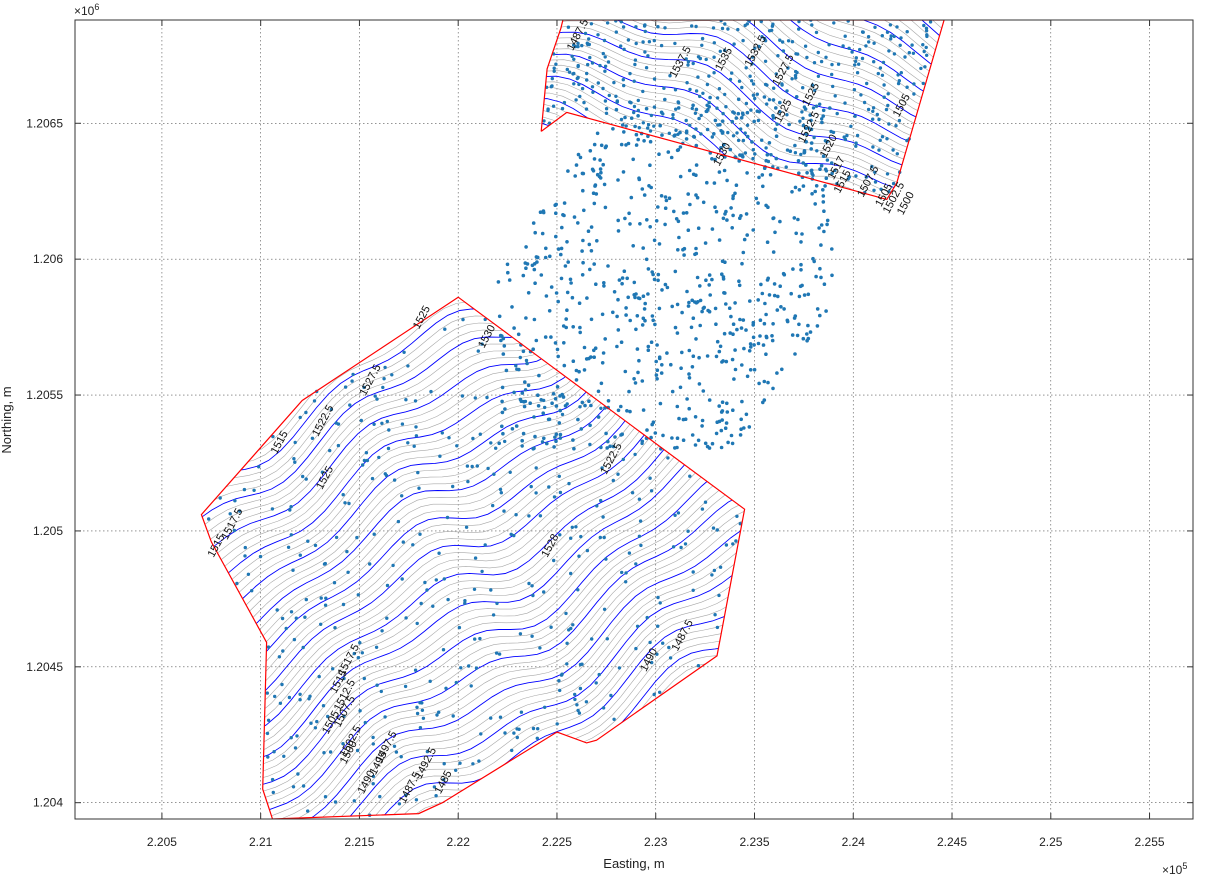 The image size is (1205, 886). What do you see at coordinates (359, 842) in the screenshot?
I see `x-tick-label: 2.215` at bounding box center [359, 842].